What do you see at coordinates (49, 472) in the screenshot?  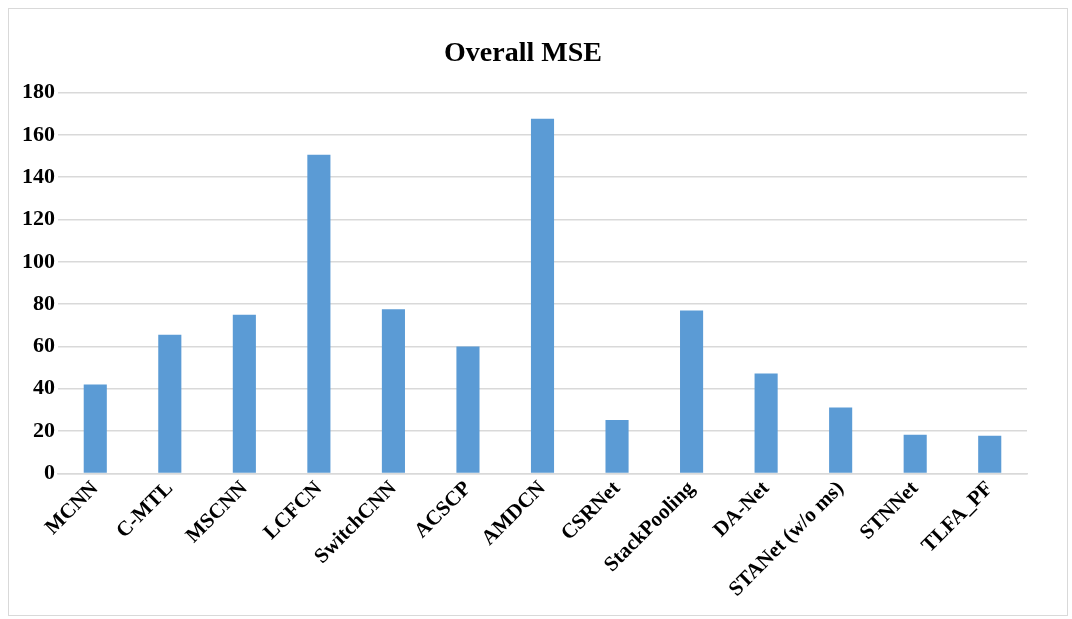 I see `y-tick-label: 0` at bounding box center [49, 472].